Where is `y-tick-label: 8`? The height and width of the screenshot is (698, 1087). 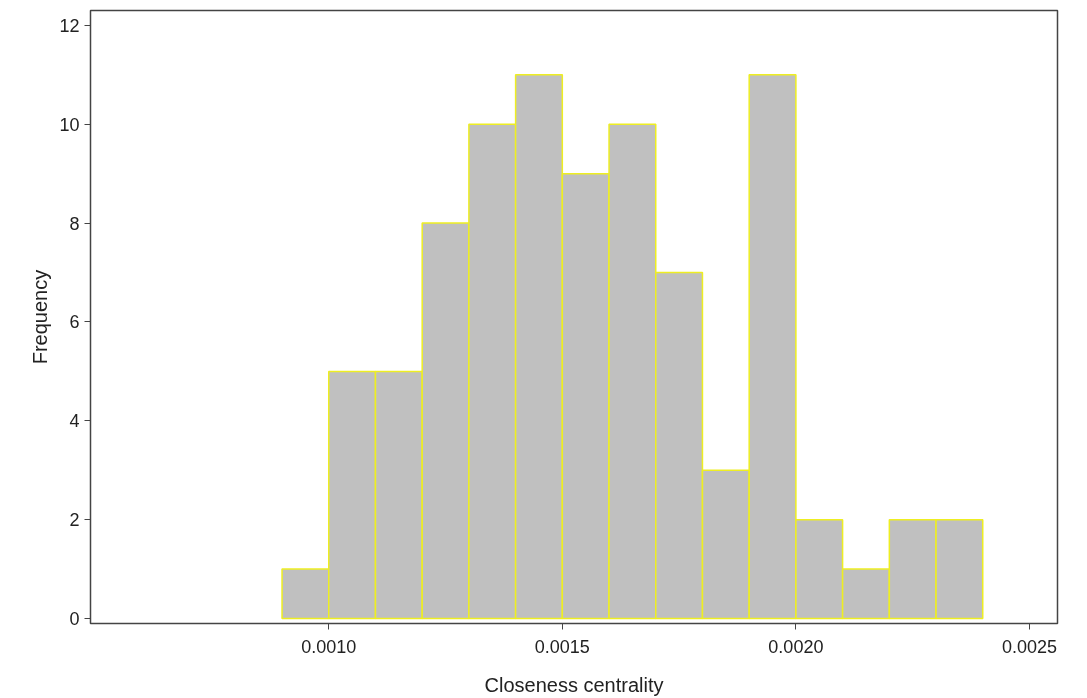 y-tick-label: 8 is located at coordinates (74, 223).